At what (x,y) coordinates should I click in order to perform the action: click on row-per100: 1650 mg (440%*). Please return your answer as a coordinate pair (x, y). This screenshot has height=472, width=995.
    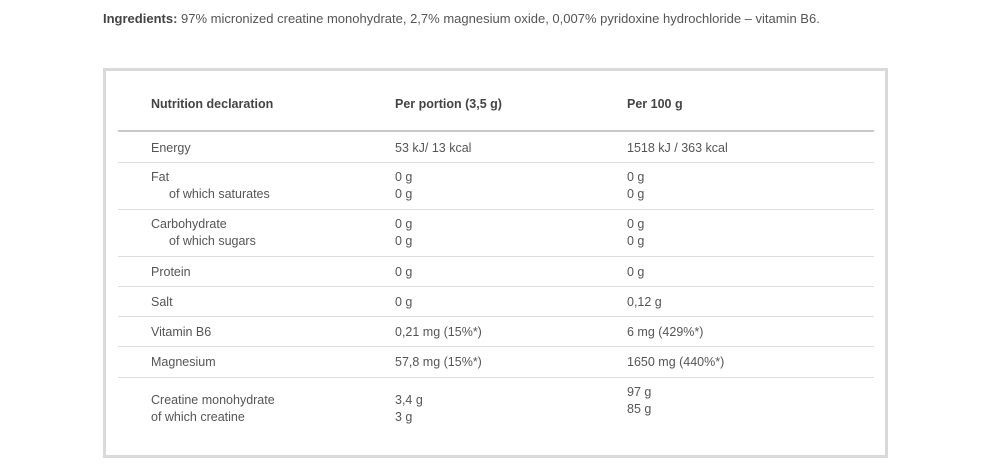
    Looking at the image, I should click on (676, 362).